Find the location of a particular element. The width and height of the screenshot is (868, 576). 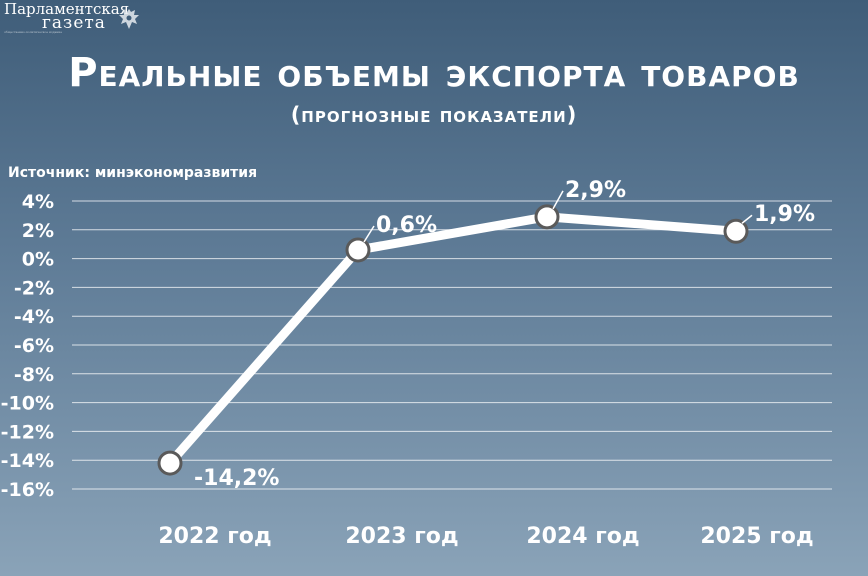

x-category-label: 2023 год is located at coordinates (401, 536).